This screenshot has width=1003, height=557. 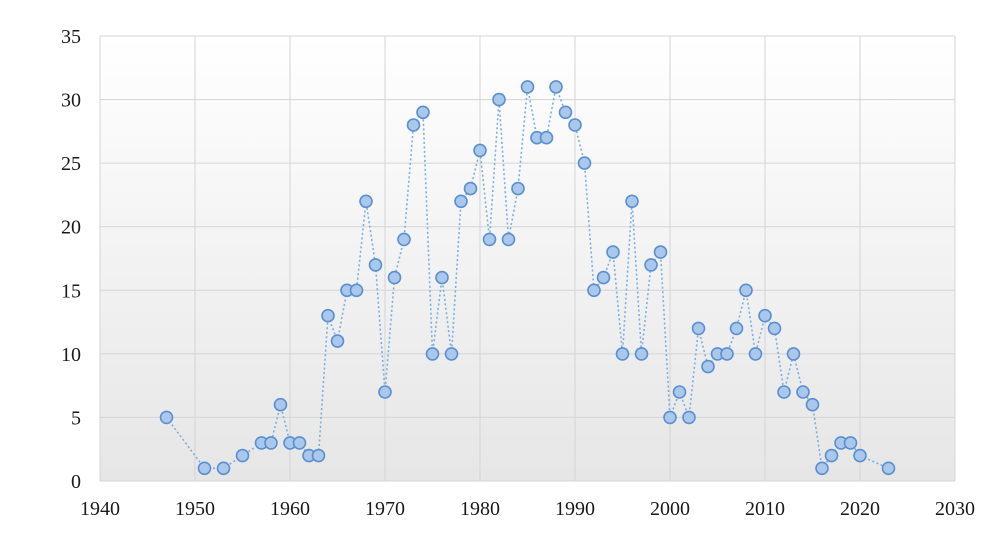 What do you see at coordinates (71, 164) in the screenshot?
I see `y-tick-label: 25` at bounding box center [71, 164].